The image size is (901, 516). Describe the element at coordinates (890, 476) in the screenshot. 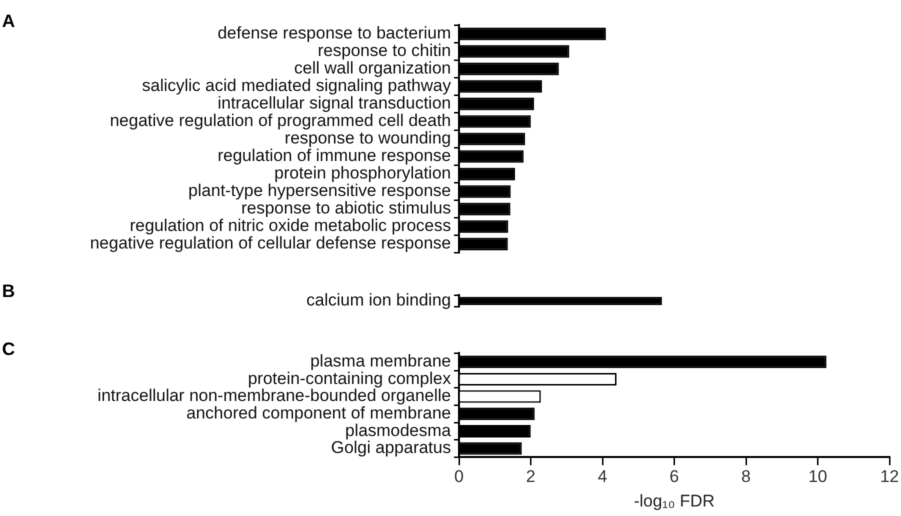

I see `x-tick-label: 12` at that location.